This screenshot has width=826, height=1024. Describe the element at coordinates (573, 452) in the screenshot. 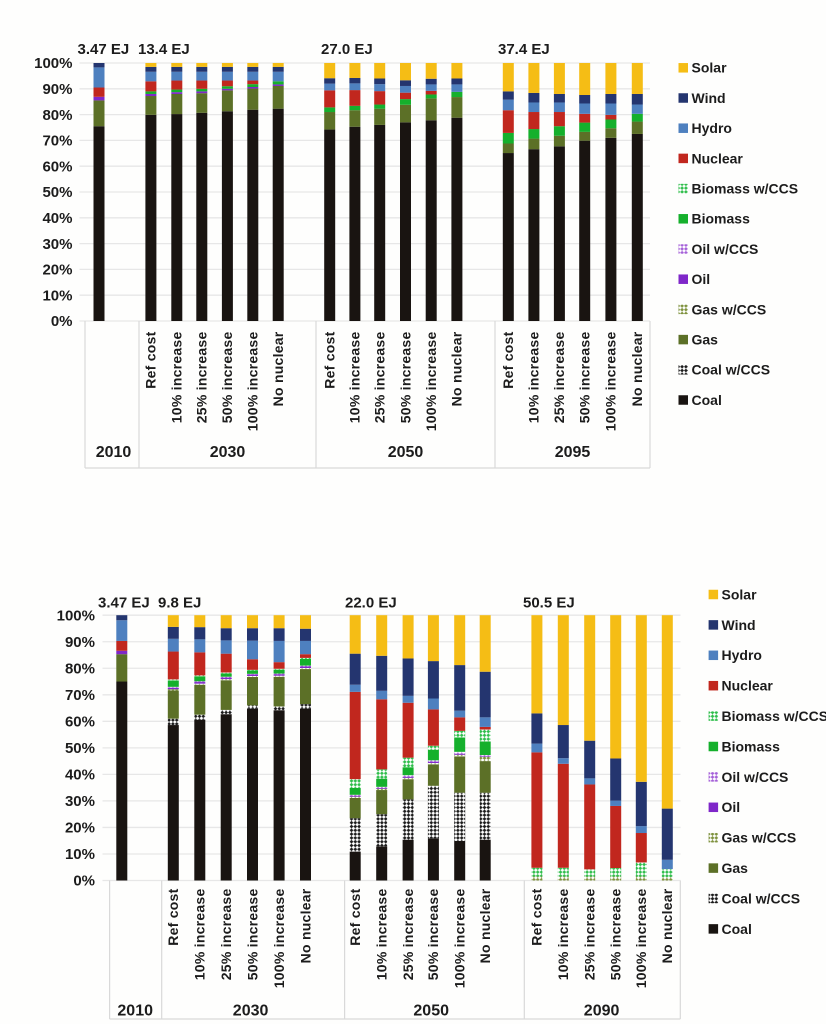

I see `svg-text: 2095` at that location.